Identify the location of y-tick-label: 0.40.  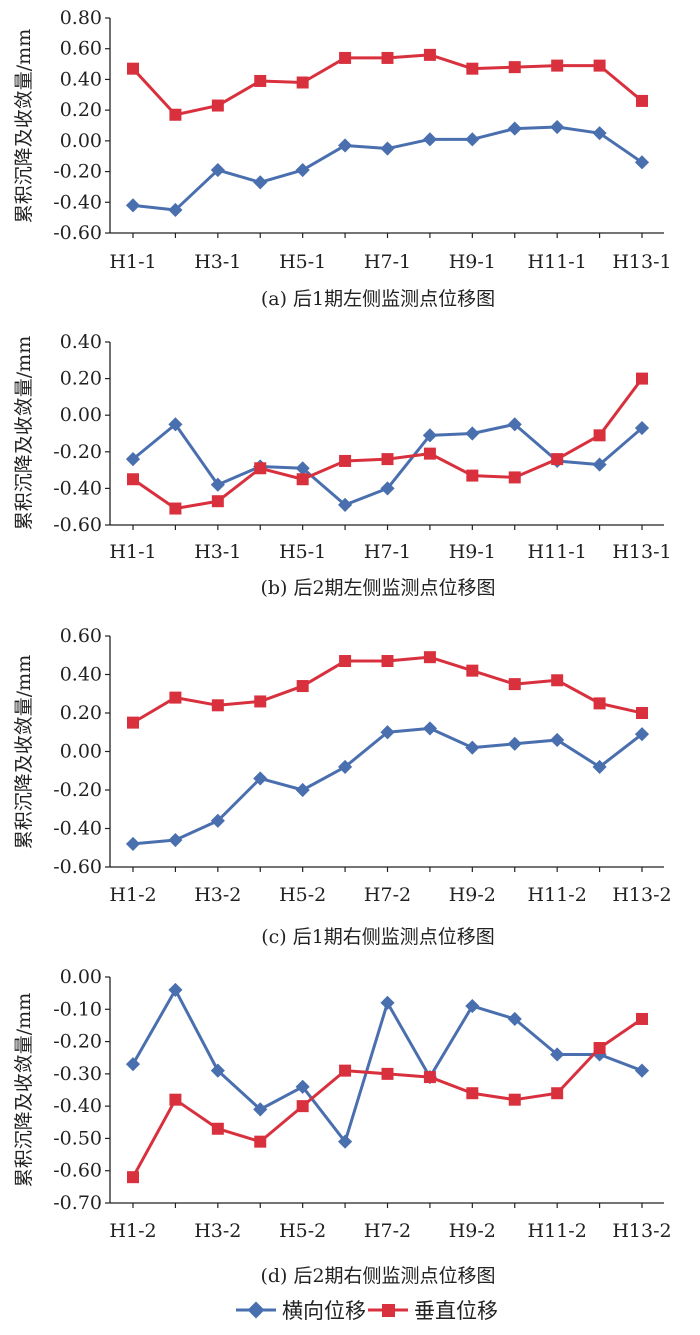
(81, 675).